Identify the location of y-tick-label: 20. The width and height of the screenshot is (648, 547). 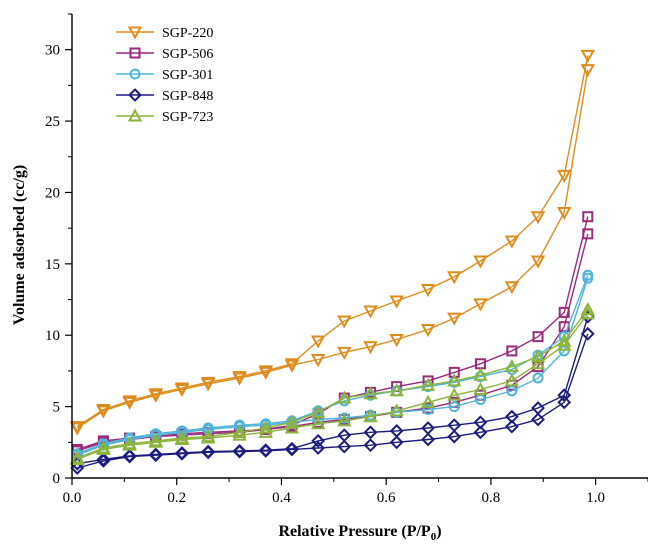
(52, 193).